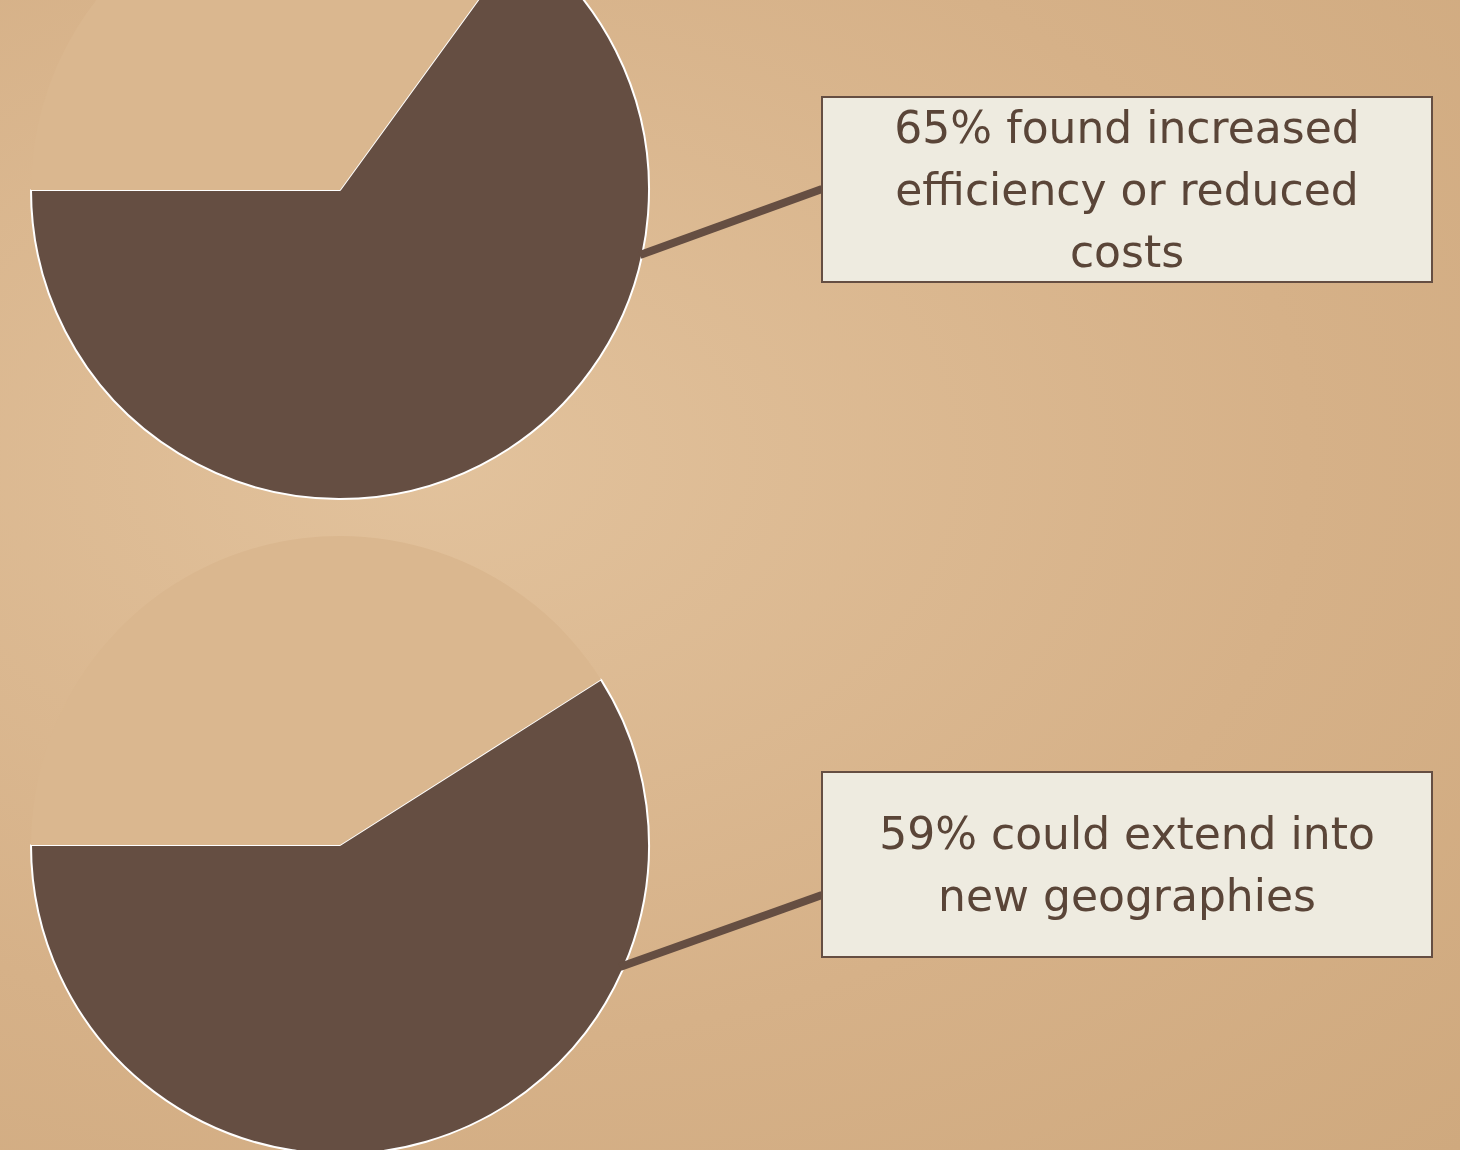 The width and height of the screenshot is (1460, 1150). I want to click on slice-label: 59% could extend into new geographies, so click(1127, 864).